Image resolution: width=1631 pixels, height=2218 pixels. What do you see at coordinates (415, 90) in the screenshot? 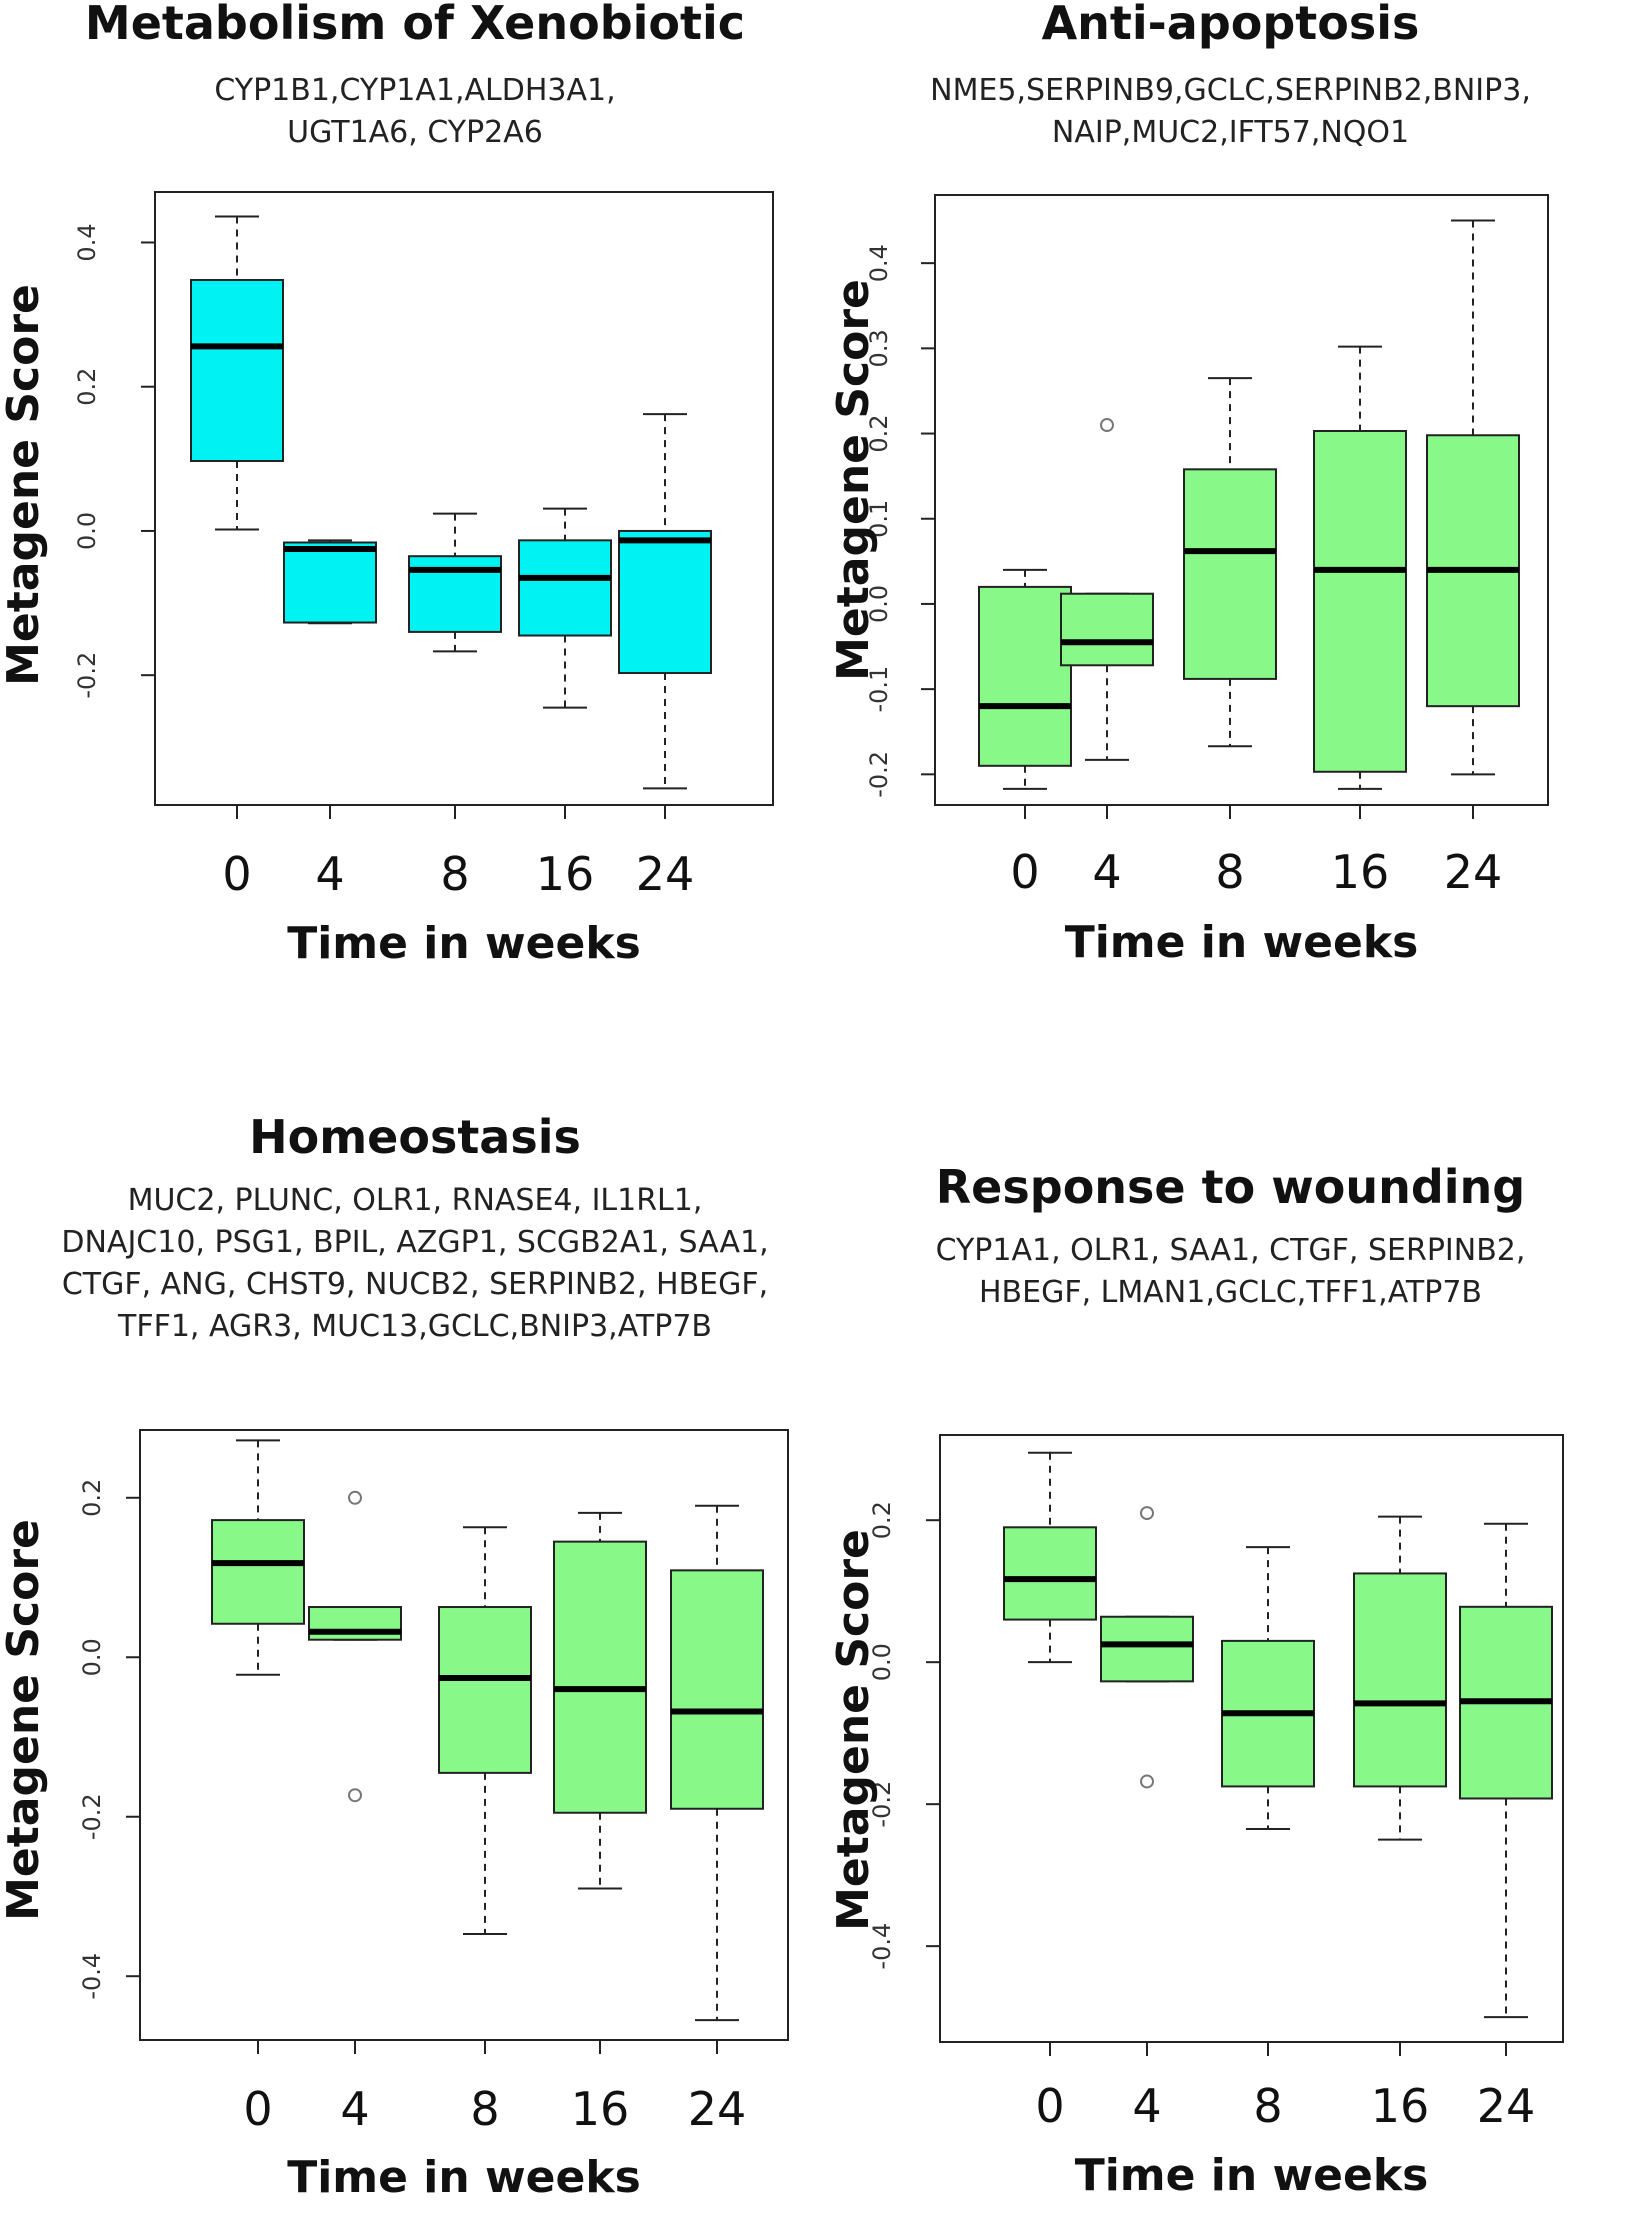
I see `gene-line: CYP1B1,CYP1A1,ALDH3A1,` at bounding box center [415, 90].